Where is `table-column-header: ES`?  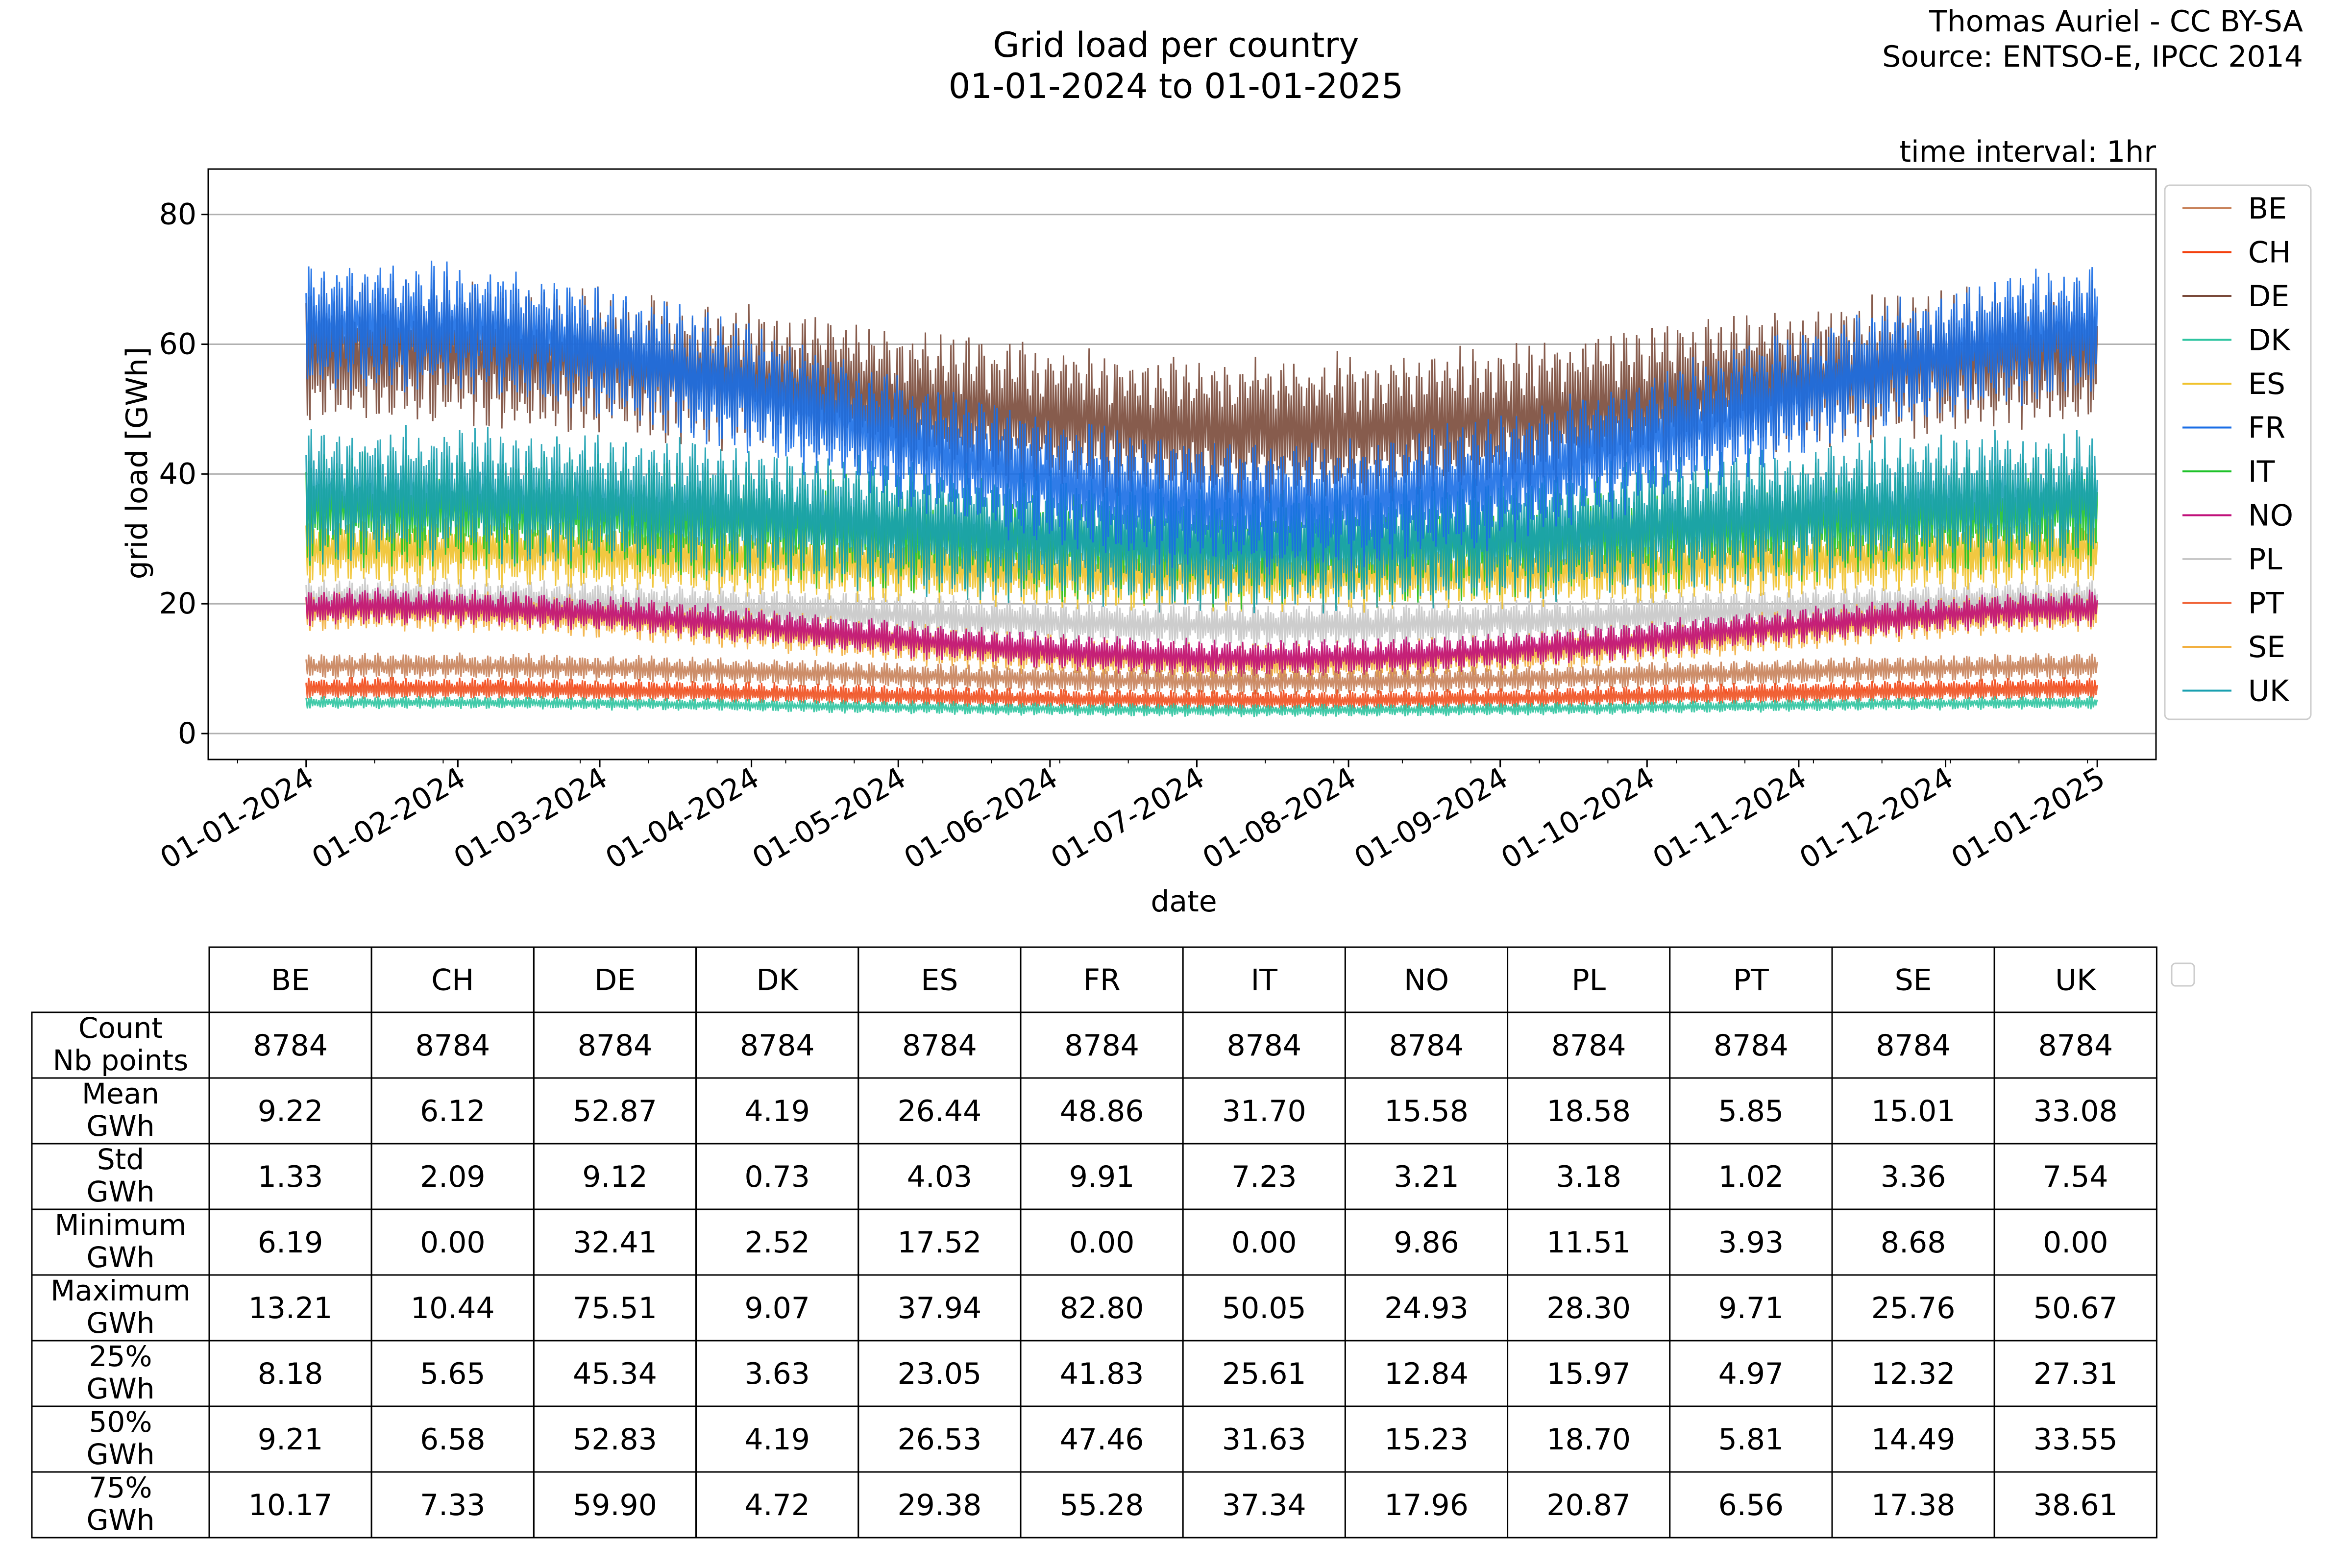
table-column-header: ES is located at coordinates (939, 980).